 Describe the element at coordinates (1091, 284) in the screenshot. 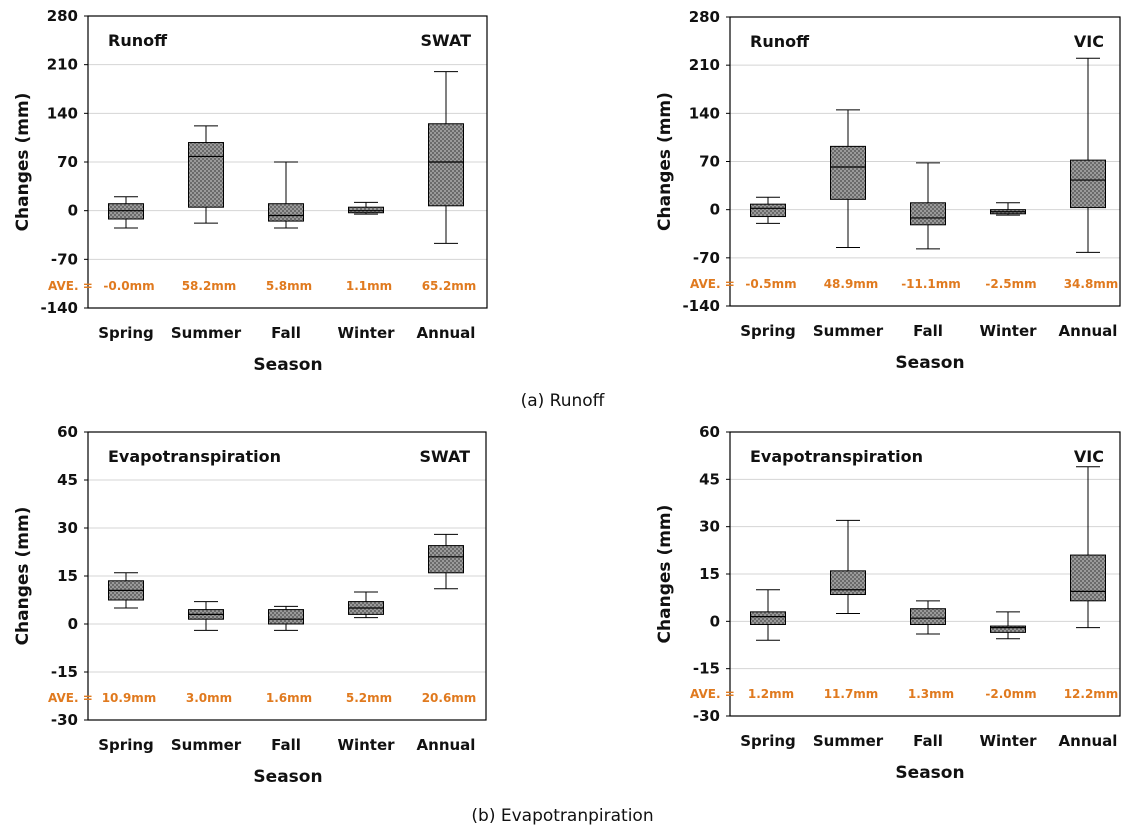

I see `ave-value: 34.8mm` at that location.